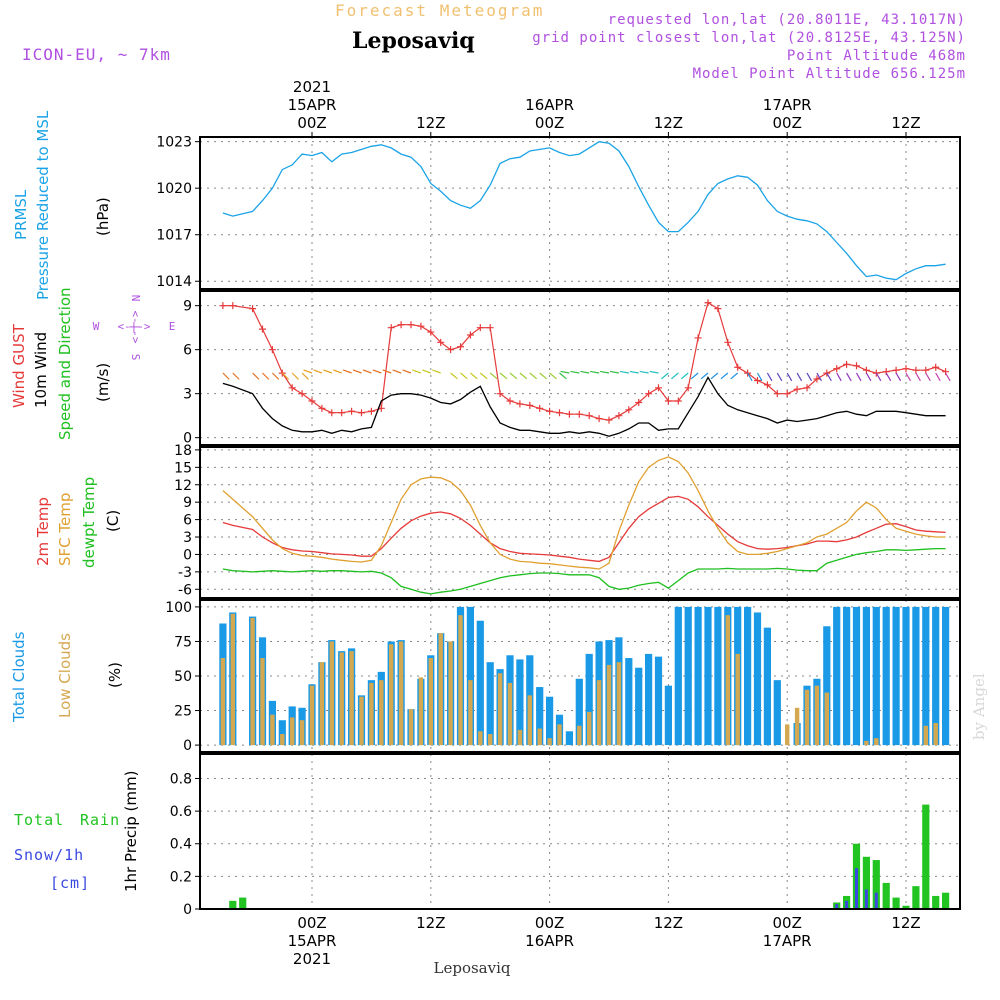 The width and height of the screenshot is (1000, 1000). Describe the element at coordinates (19, 365) in the screenshot. I see `gust-label: Wind GUST` at that location.